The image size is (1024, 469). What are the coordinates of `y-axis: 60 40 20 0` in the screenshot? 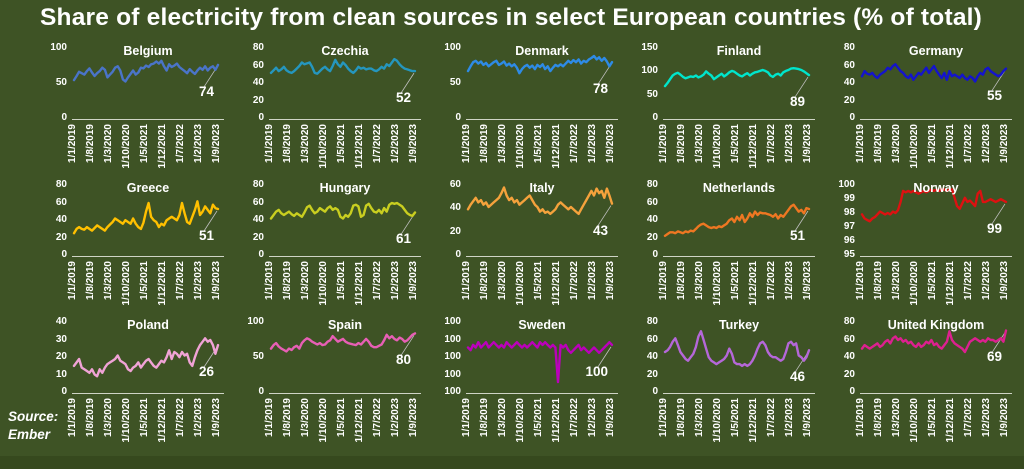 It's located at (449, 219).